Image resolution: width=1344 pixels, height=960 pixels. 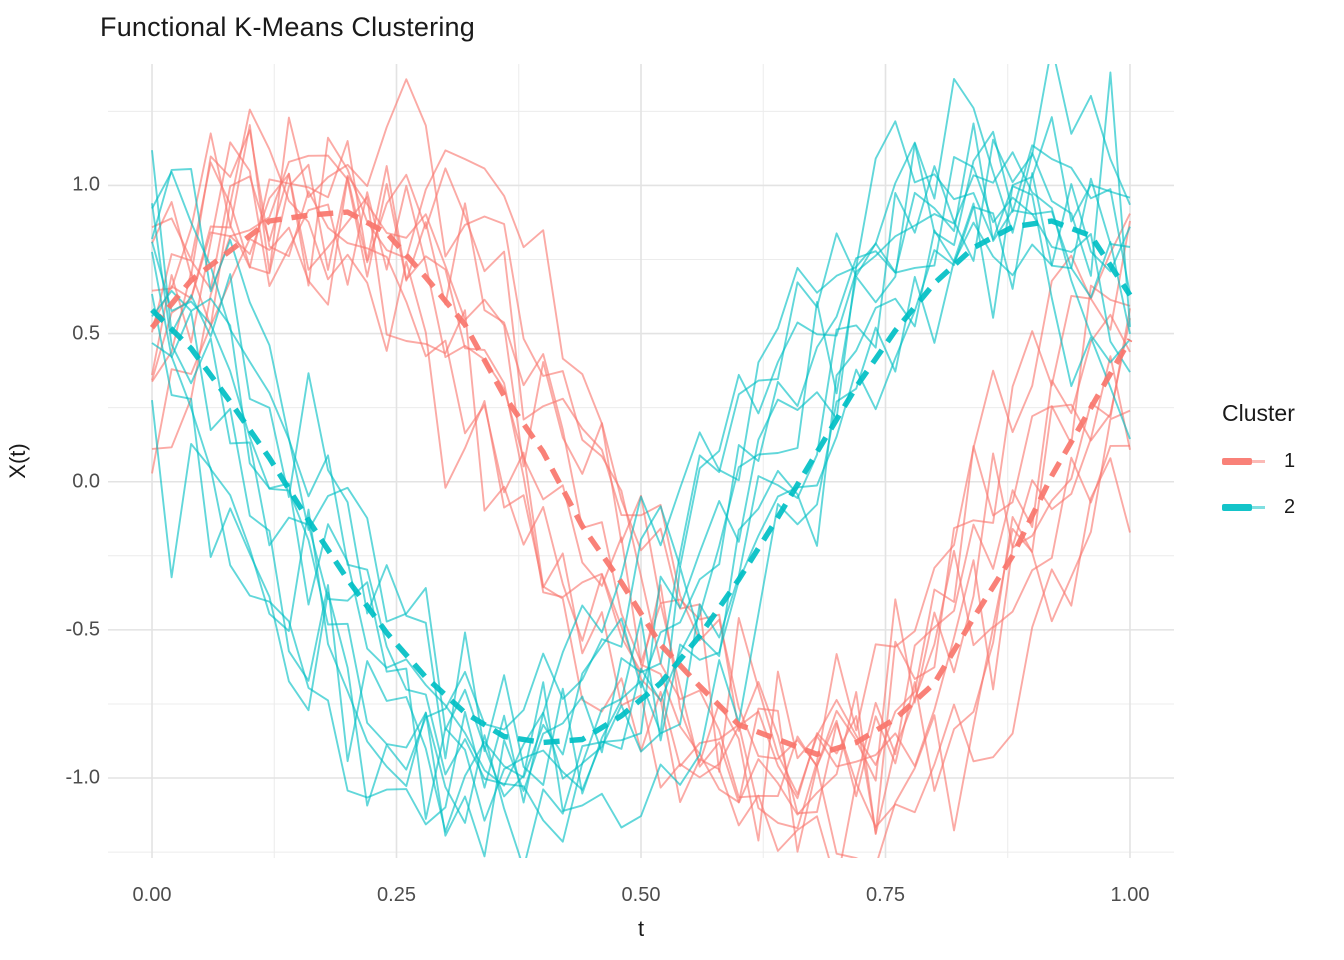 What do you see at coordinates (82, 629) in the screenshot?
I see `y-tick-label: -0.5` at bounding box center [82, 629].